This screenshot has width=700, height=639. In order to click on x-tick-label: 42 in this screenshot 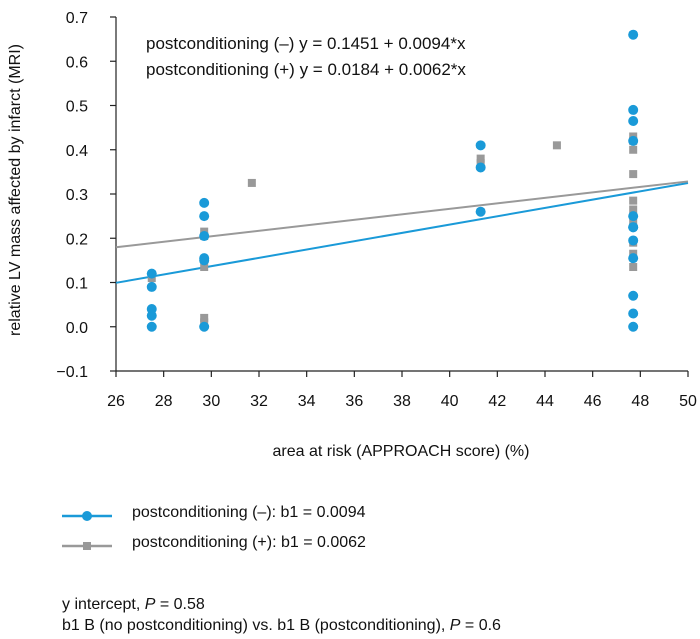, I will do `click(497, 401)`.